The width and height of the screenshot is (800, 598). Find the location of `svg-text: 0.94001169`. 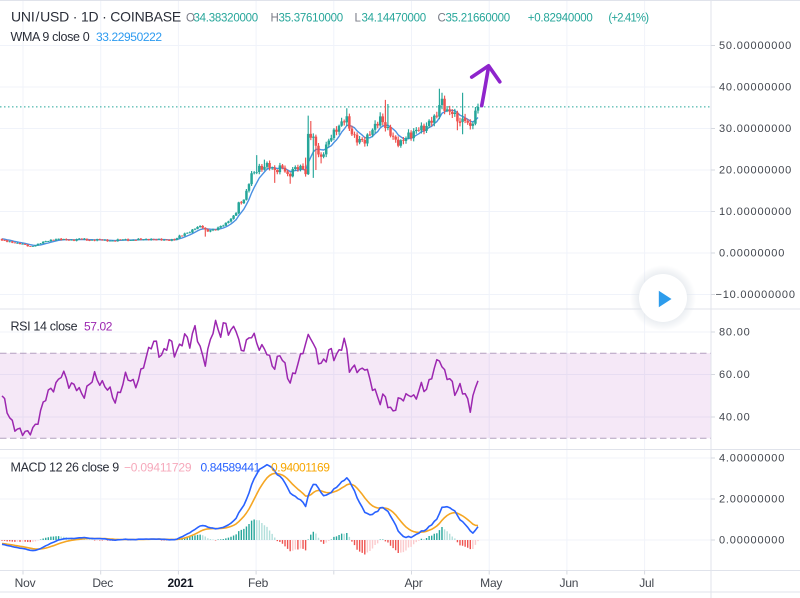

svg-text: 0.94001169 is located at coordinates (300, 468).